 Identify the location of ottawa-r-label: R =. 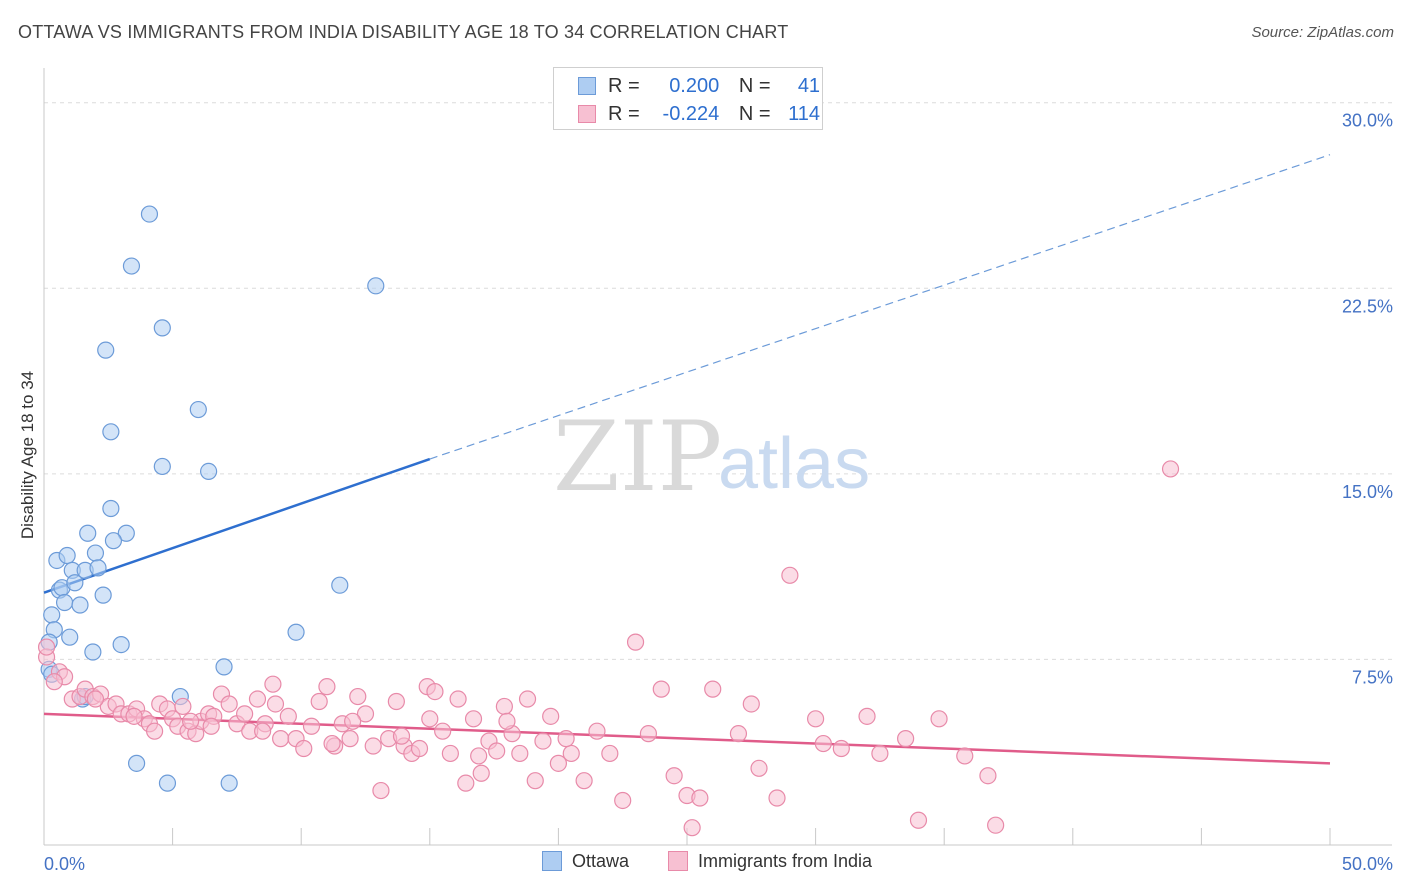
(624, 86).